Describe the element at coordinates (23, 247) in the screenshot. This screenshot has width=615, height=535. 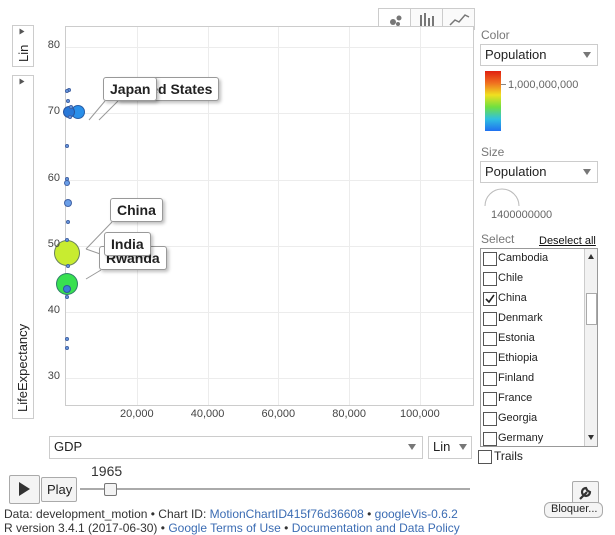
I see `y-variable-select: LifeExpectancy` at that location.